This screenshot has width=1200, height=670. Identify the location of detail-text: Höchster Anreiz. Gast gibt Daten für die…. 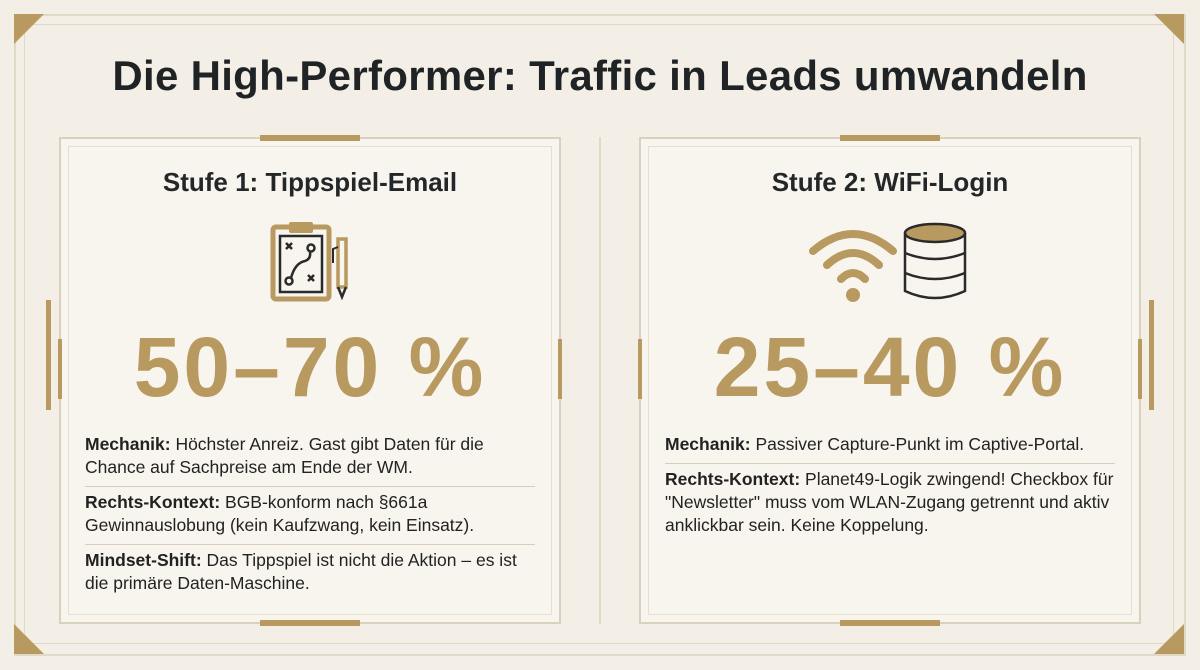
(284, 455).